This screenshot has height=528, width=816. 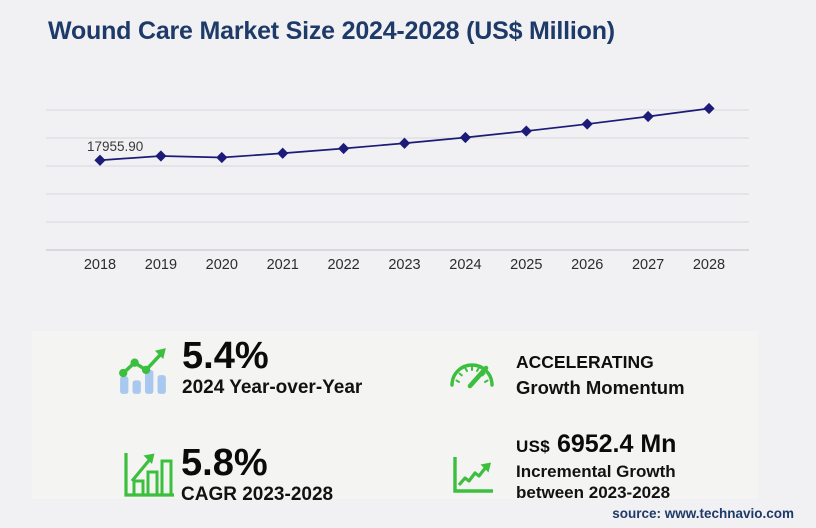 I want to click on cagr-label: CAGR 2023-2028, so click(x=257, y=494).